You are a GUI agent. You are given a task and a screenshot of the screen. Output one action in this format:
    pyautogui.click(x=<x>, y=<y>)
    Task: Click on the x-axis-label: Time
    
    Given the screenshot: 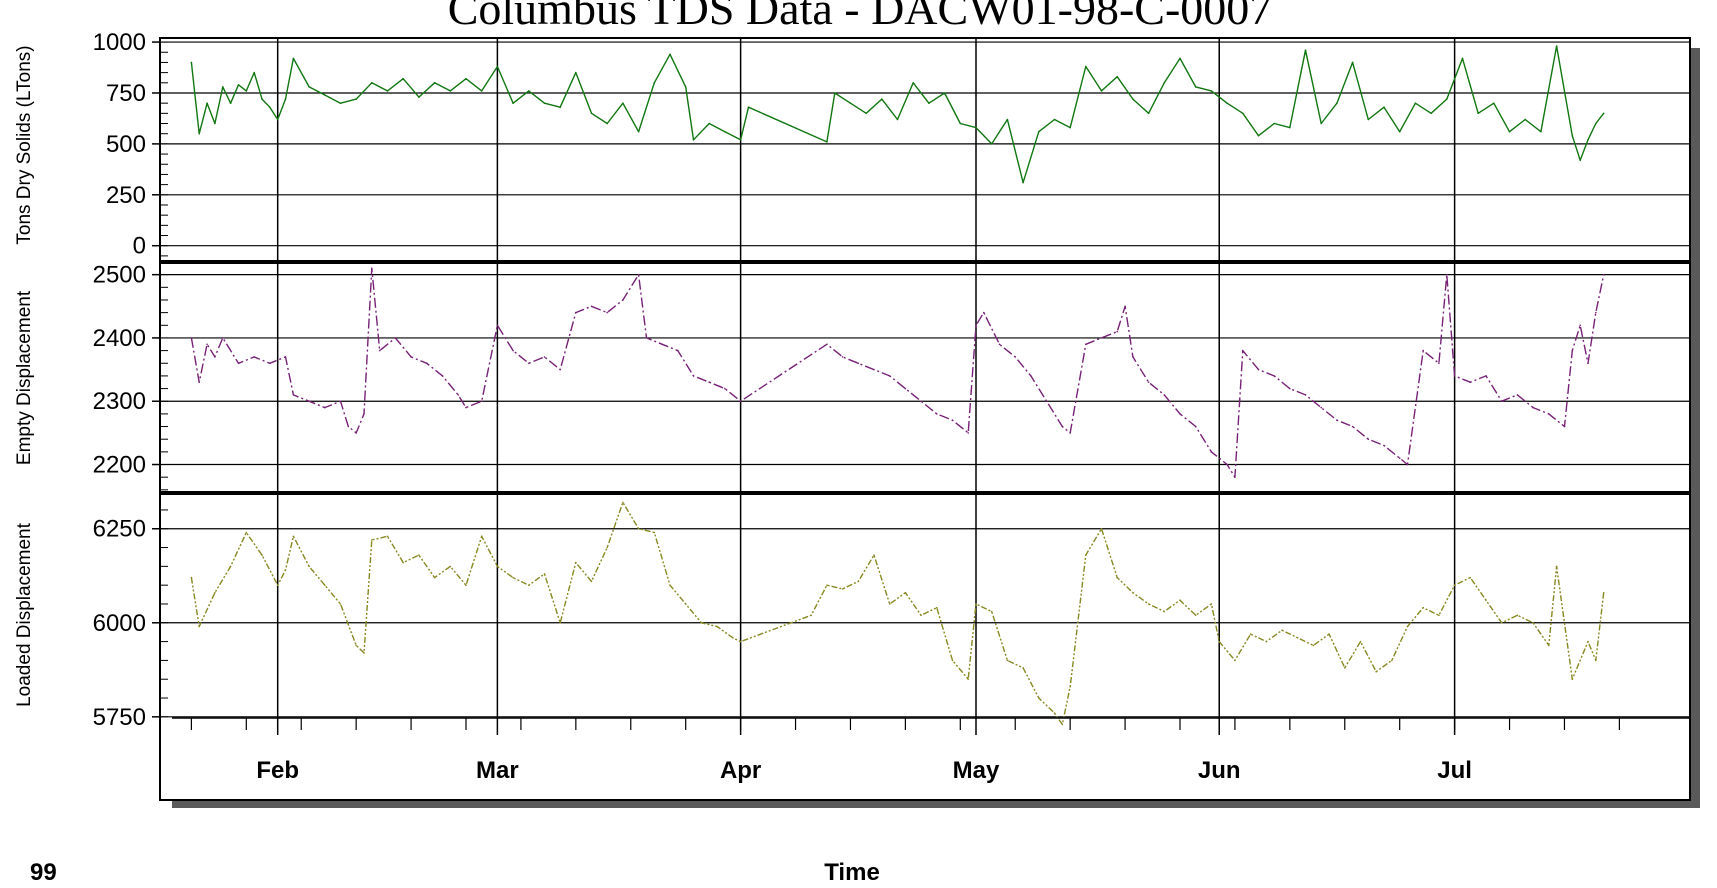 What is the action you would take?
    pyautogui.click(x=852, y=872)
    